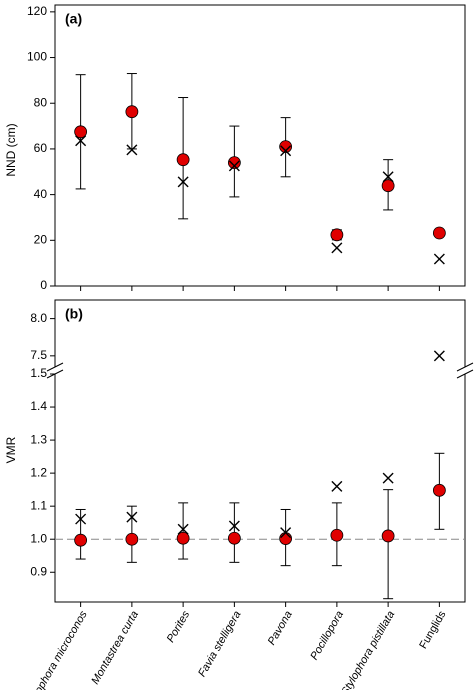 The width and height of the screenshot is (474, 690). What do you see at coordinates (432, 630) in the screenshot?
I see `x-tick-label: Funglids` at bounding box center [432, 630].